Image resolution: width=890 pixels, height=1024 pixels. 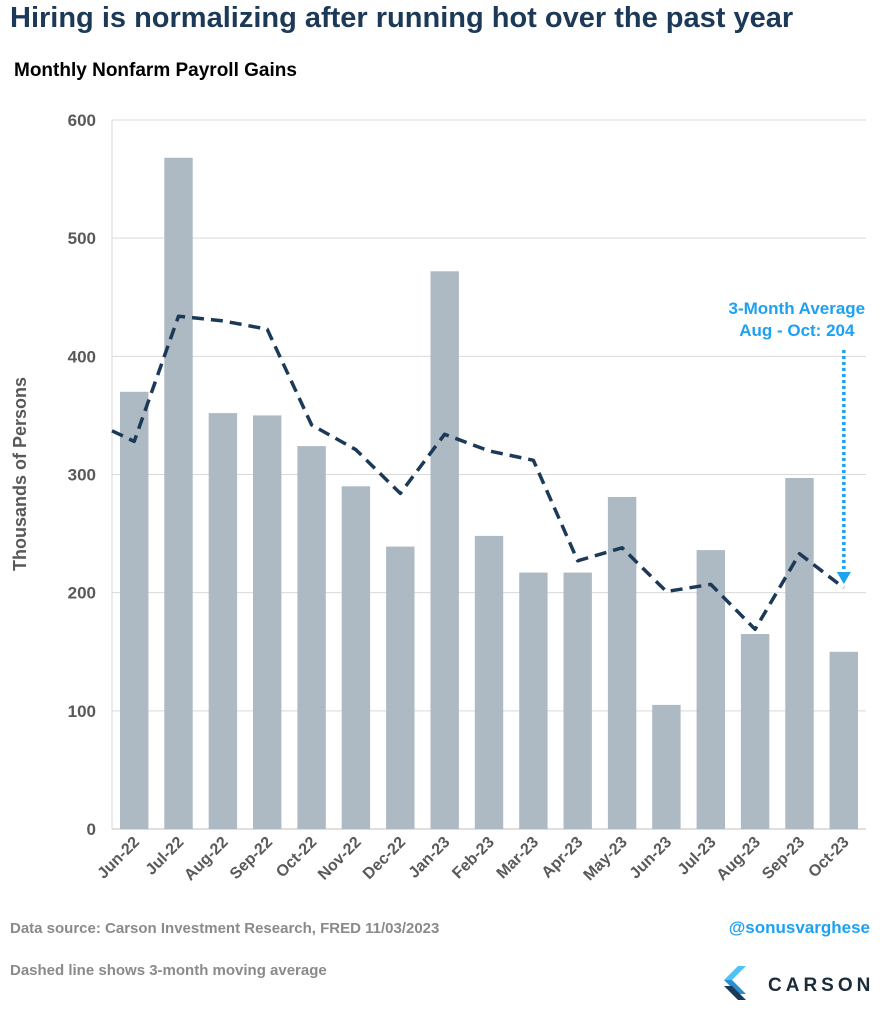 I want to click on x-tick-label: Oct-22, so click(x=296, y=857).